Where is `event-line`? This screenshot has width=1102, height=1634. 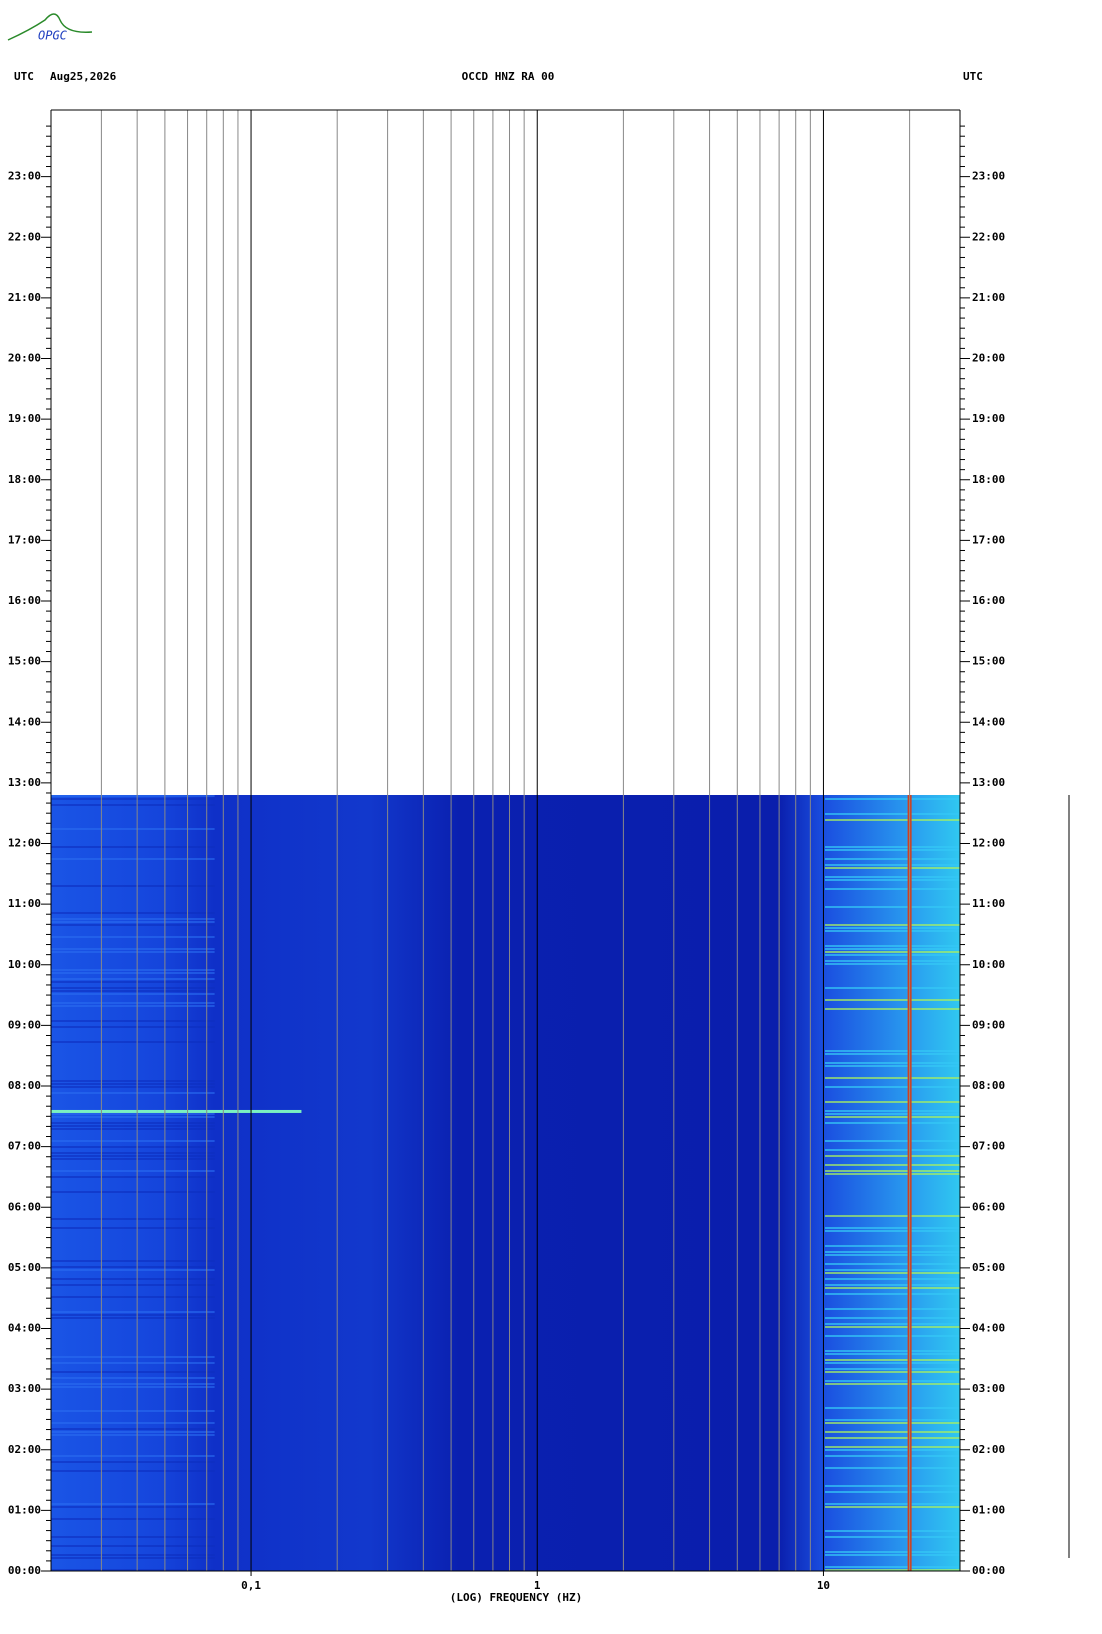
event-line is located at coordinates (176, 1111).